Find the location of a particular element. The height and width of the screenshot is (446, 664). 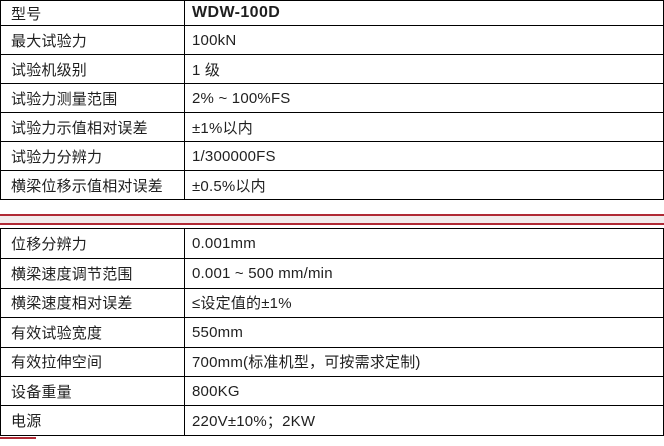

spec-value: ±0.5%以内 is located at coordinates (229, 186).